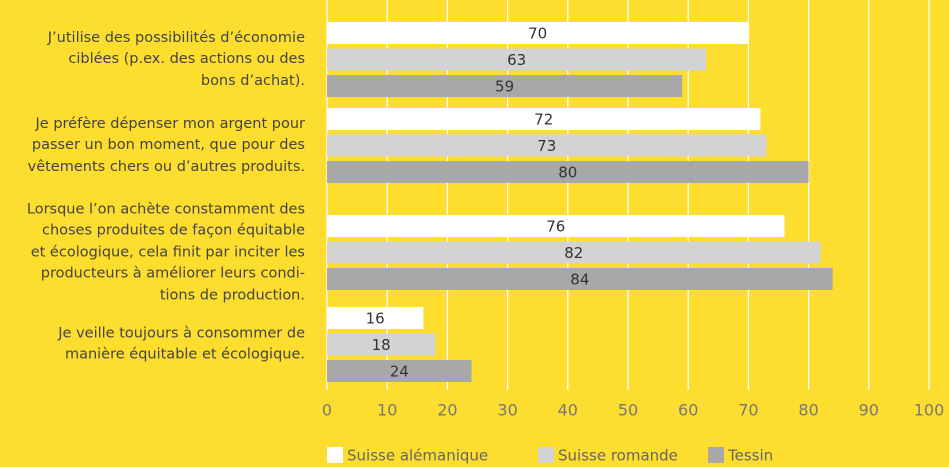  I want to click on x-tick-label: 40, so click(568, 410).